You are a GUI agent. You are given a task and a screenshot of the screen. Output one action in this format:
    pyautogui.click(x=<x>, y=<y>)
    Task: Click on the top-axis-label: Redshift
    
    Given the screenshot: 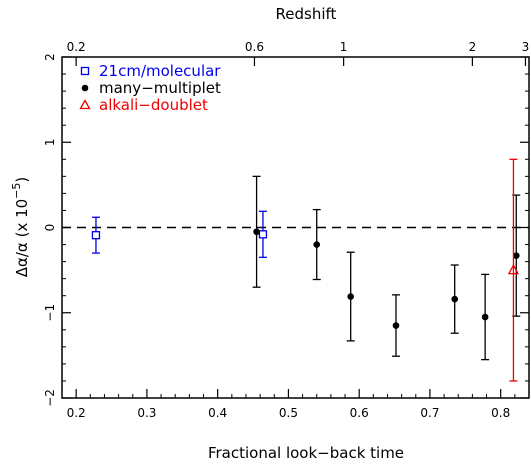 What is the action you would take?
    pyautogui.click(x=306, y=14)
    